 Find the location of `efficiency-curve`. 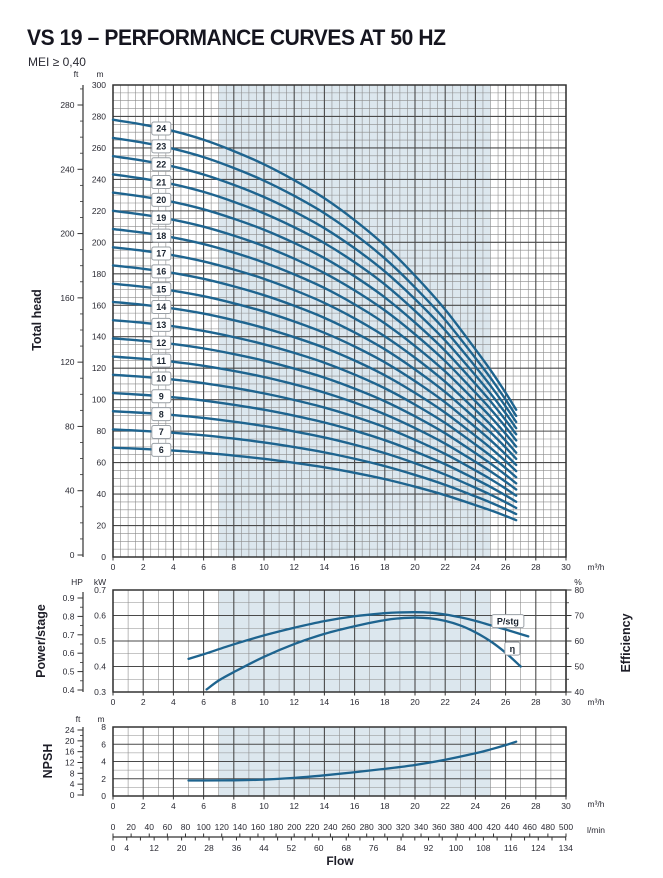

efficiency-curve is located at coordinates (363, 653).